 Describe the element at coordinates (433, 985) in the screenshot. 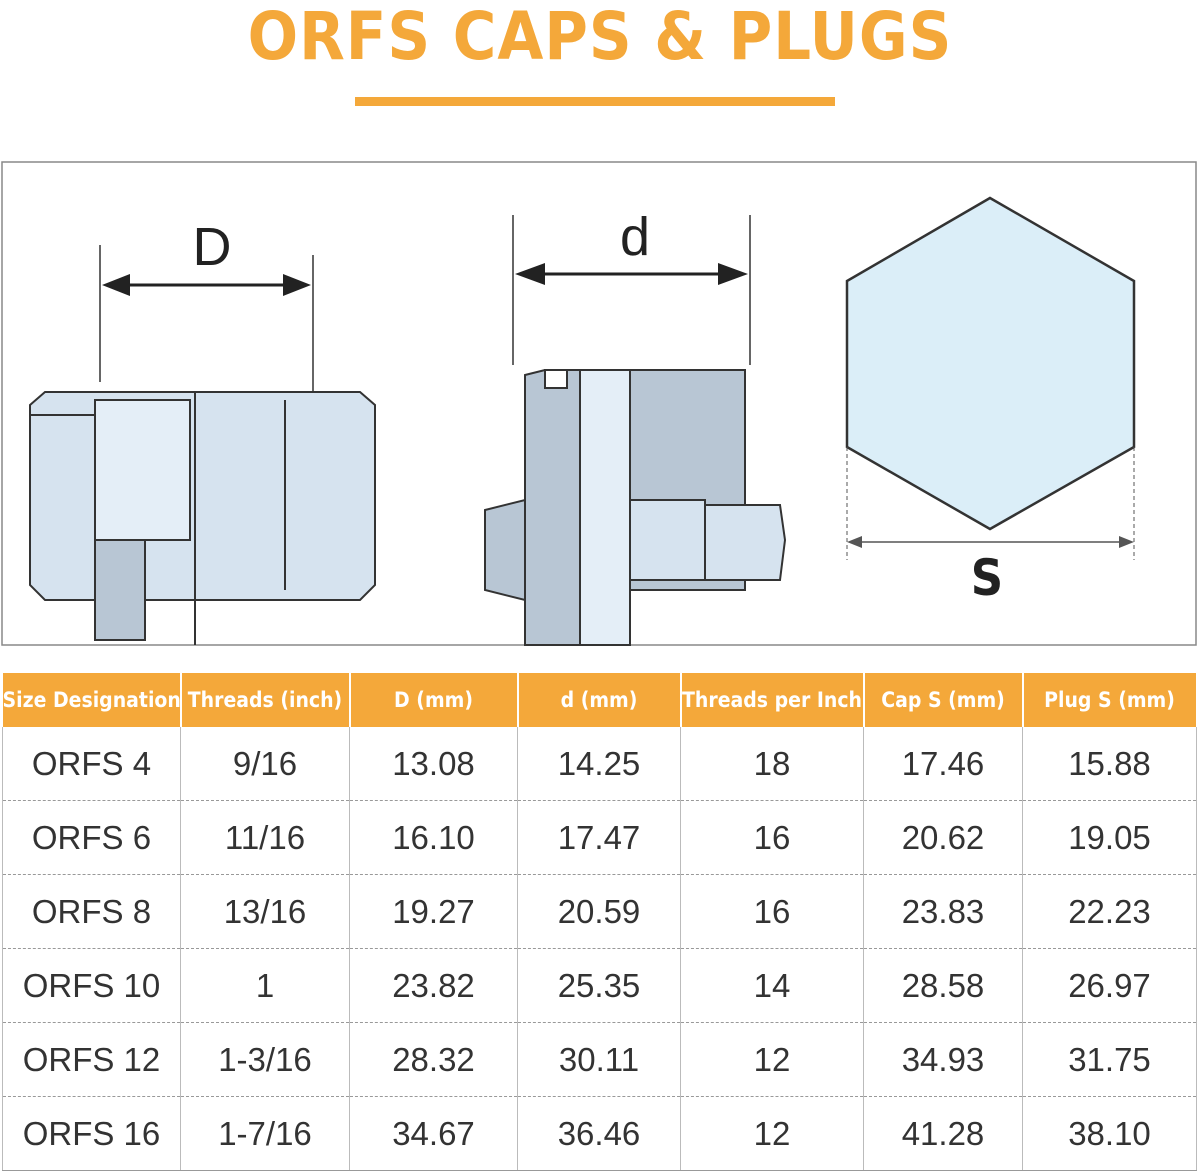

I see `table-cell: 23.82` at that location.